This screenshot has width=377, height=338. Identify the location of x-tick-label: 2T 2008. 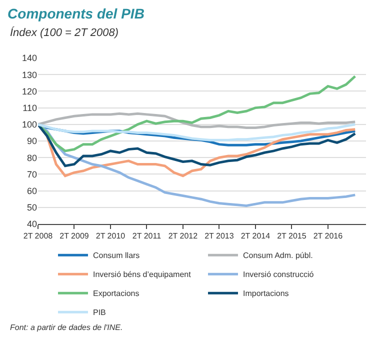
(38, 236).